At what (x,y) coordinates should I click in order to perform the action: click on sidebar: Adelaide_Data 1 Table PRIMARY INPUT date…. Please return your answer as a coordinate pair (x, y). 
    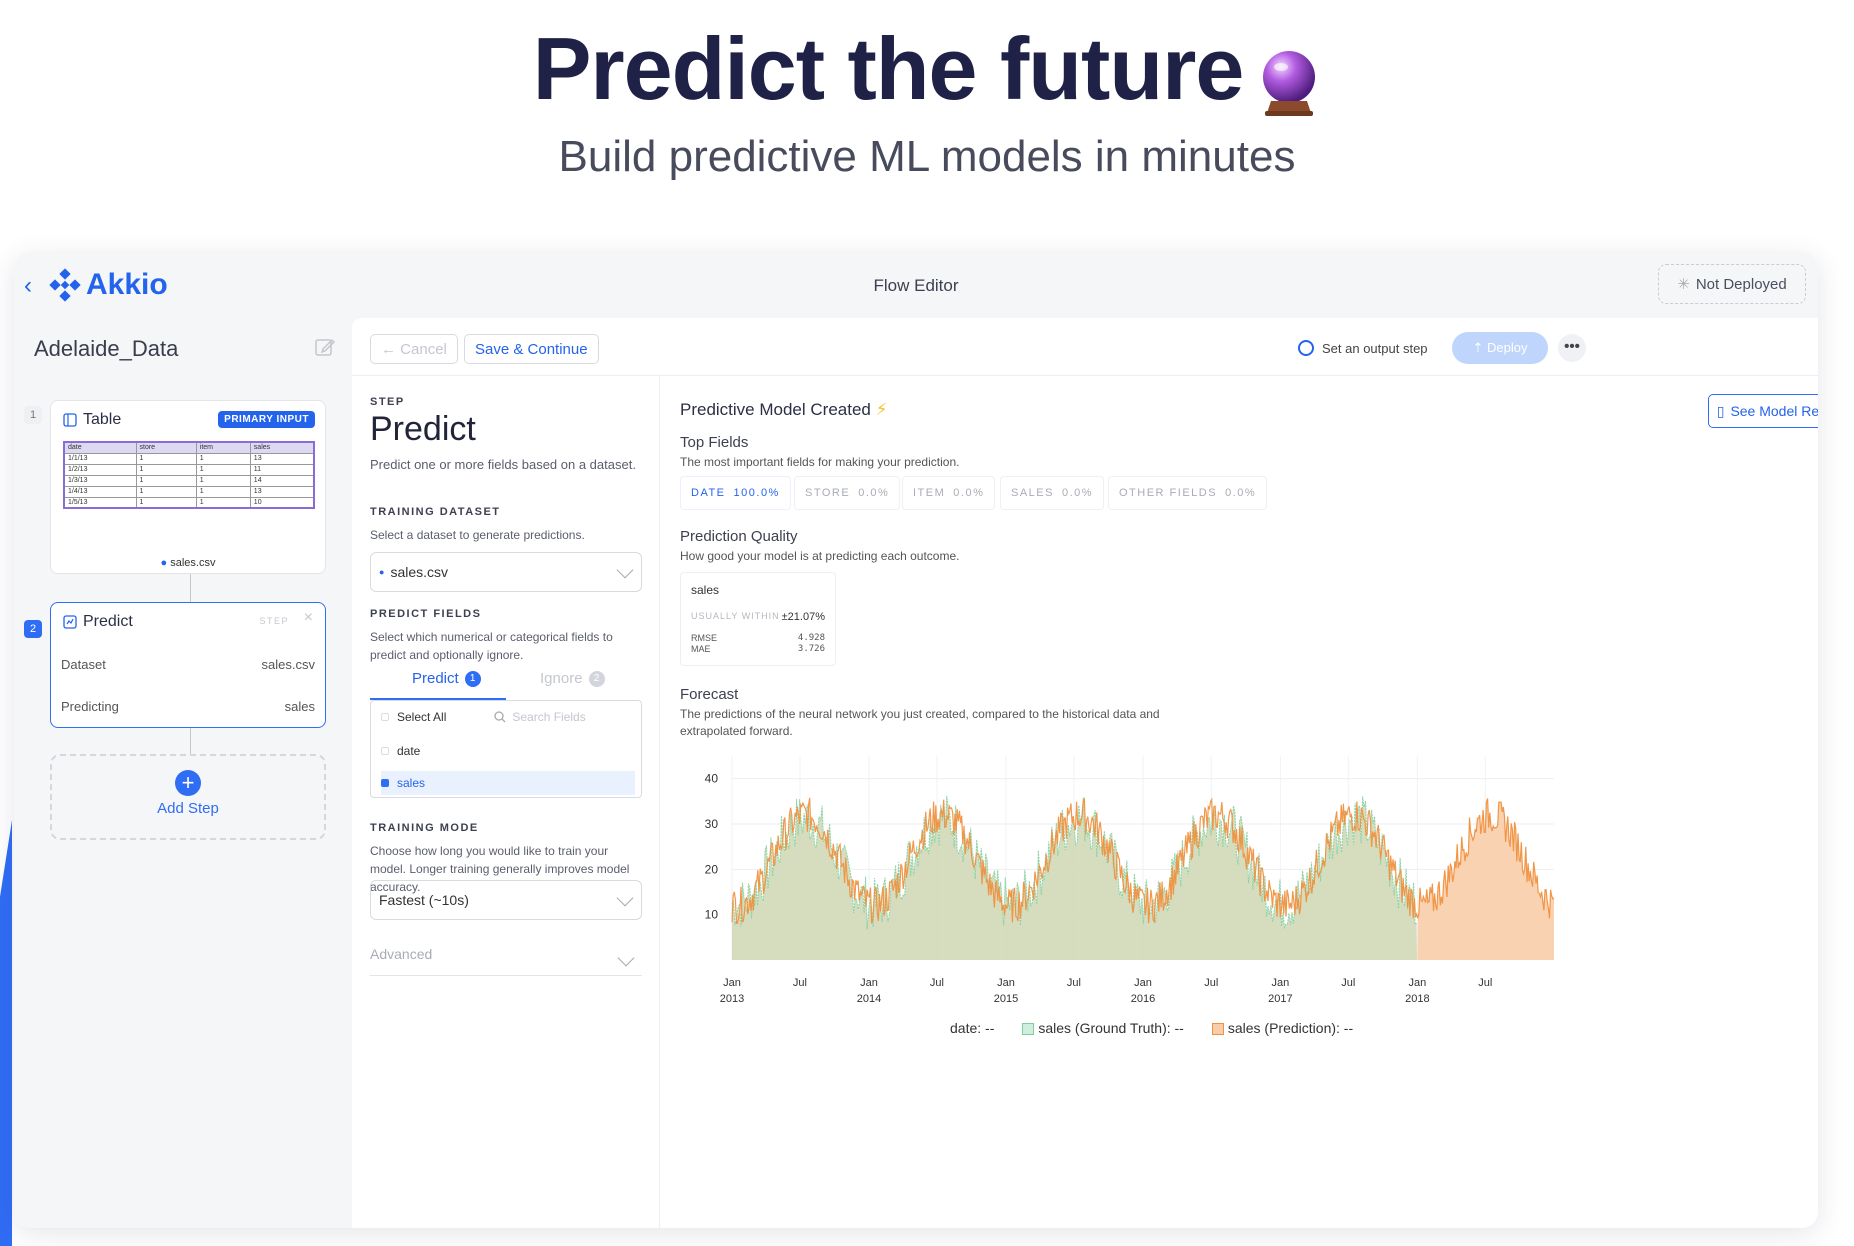
    Looking at the image, I should click on (183, 773).